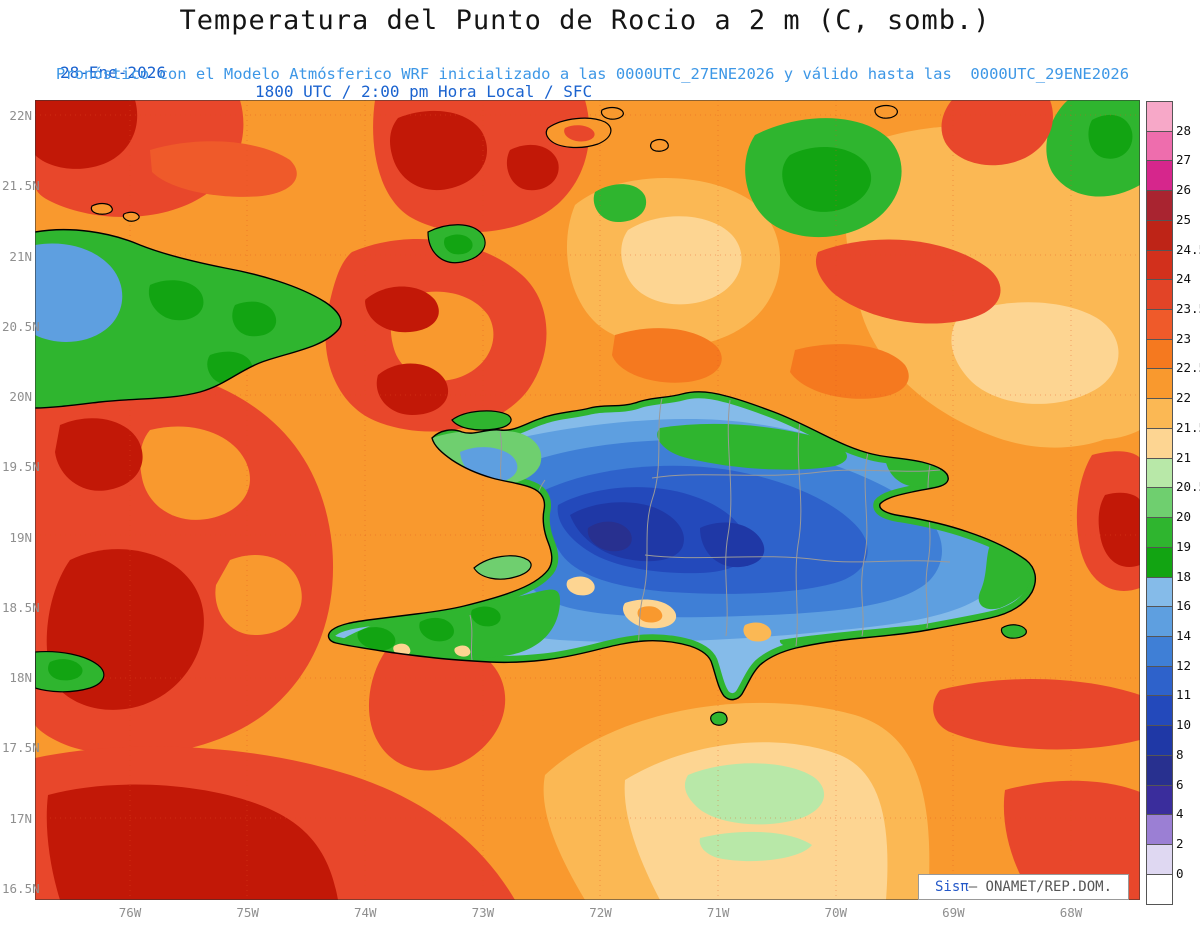 Image resolution: width=1200 pixels, height=927 pixels. What do you see at coordinates (1184, 160) in the screenshot?
I see `legend-tick-label: 27` at bounding box center [1184, 160].